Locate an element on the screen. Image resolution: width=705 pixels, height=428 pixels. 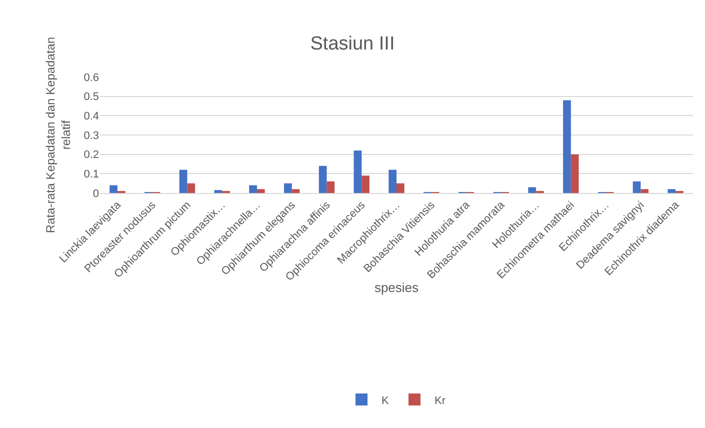
legend-label: Kr is located at coordinates (440, 400).